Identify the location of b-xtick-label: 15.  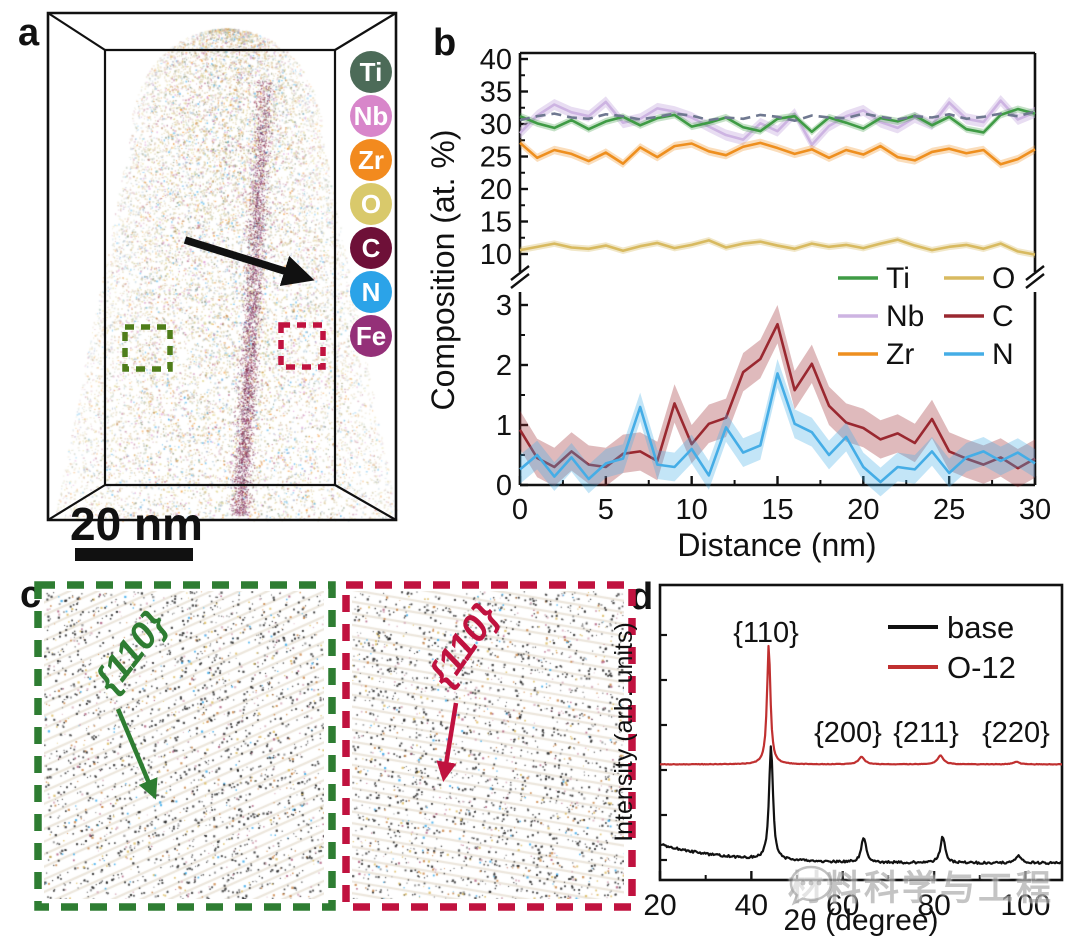
(777, 510).